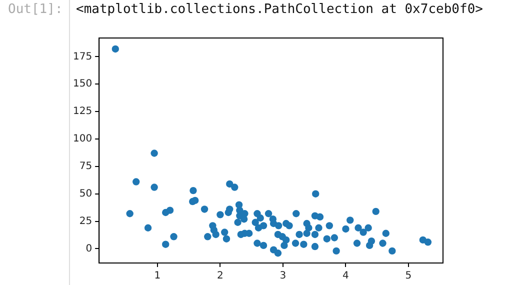  What do you see at coordinates (89, 248) in the screenshot?
I see `y-tick-label: 0` at bounding box center [89, 248].